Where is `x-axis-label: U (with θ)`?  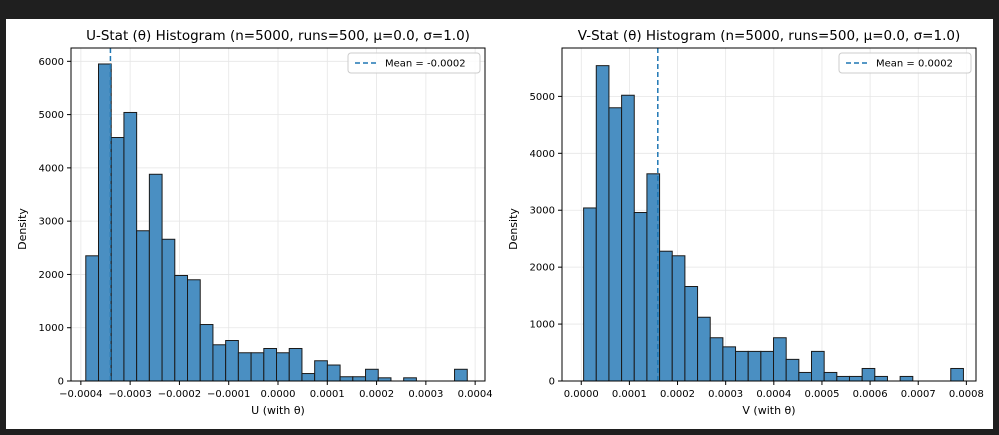
x-axis-label: U (with θ) is located at coordinates (278, 410).